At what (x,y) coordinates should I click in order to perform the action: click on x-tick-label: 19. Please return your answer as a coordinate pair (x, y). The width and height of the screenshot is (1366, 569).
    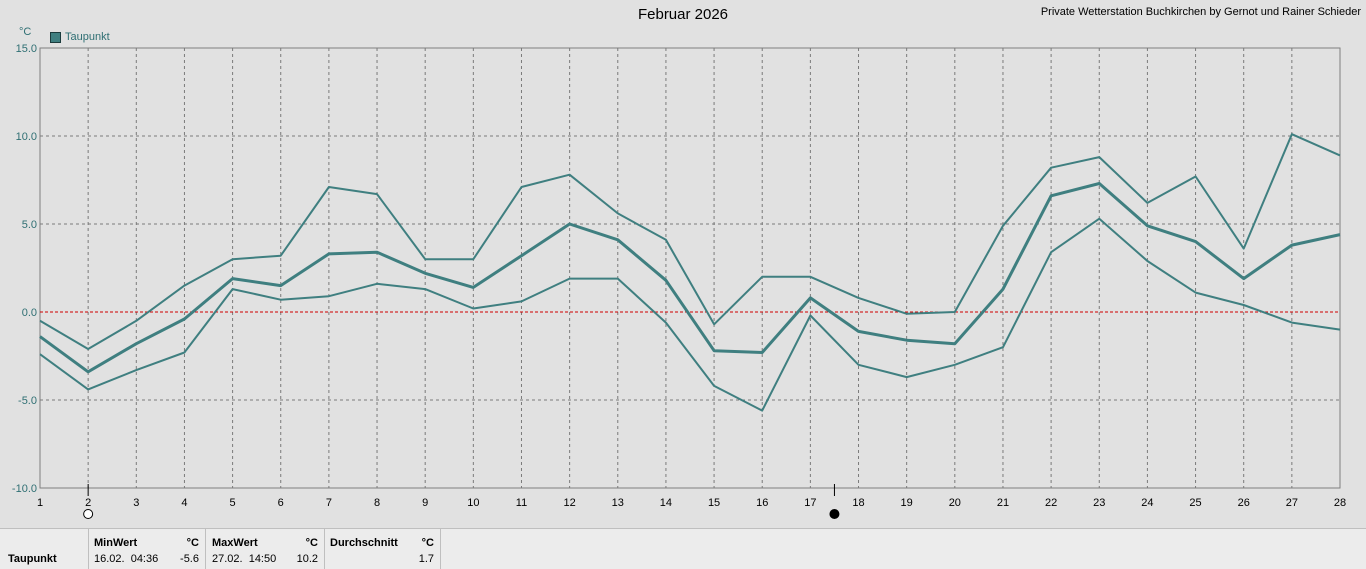
    Looking at the image, I should click on (907, 503).